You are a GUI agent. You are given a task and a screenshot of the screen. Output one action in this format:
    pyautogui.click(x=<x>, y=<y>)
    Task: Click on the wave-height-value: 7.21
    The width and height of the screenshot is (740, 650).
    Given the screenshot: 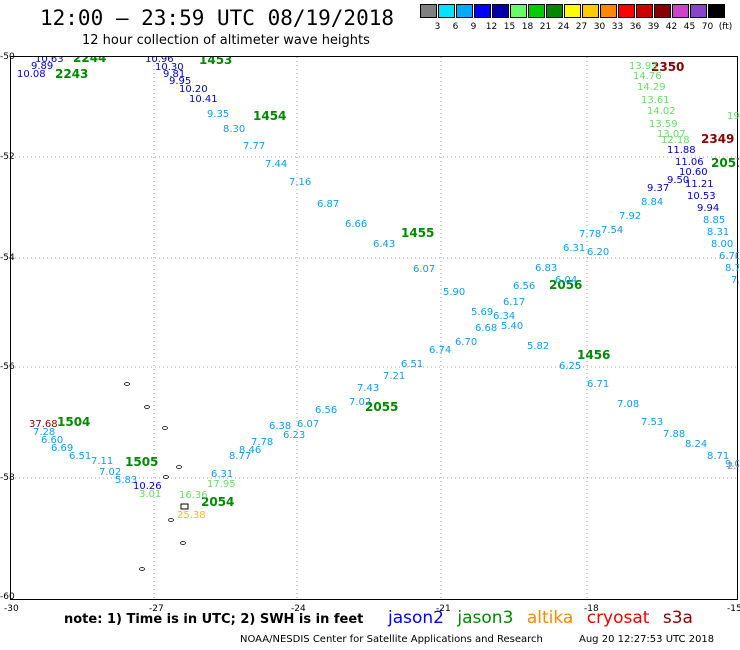 What is the action you would take?
    pyautogui.click(x=394, y=376)
    